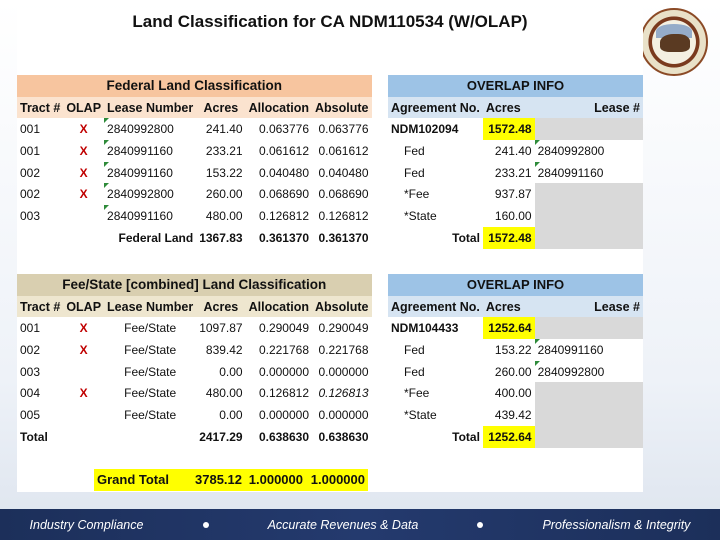 The height and width of the screenshot is (540, 720). I want to click on table-row: 002 X 2840991160 153.22 0.040480 0.040480, so click(194, 172).